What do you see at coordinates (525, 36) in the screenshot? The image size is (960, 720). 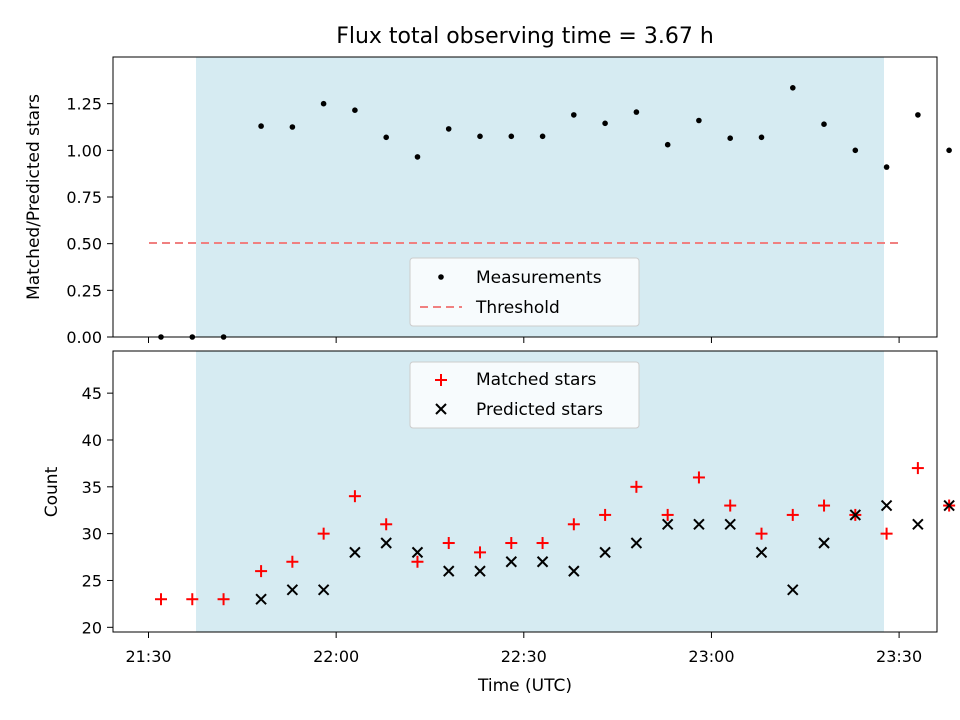 I see `chart-title: Flux total observing time = 3.67 h` at bounding box center [525, 36].